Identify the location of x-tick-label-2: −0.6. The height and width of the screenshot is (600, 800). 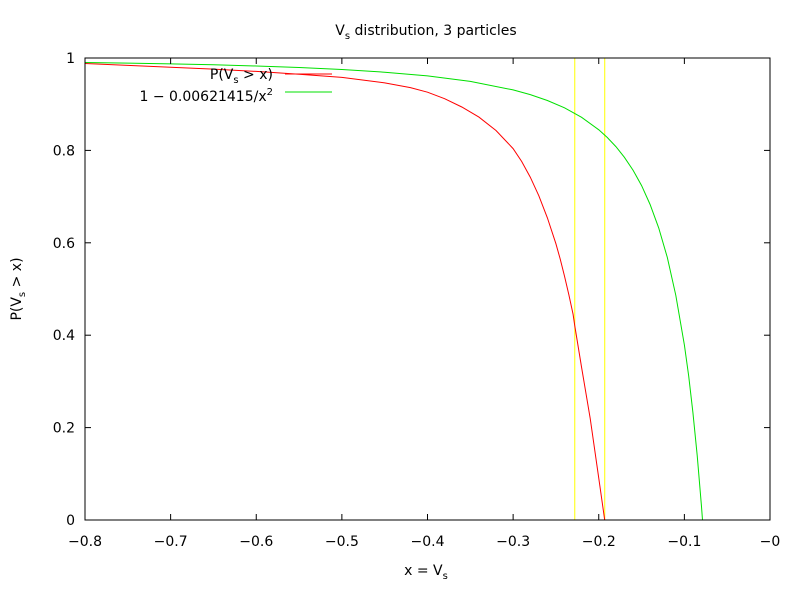
(256, 542).